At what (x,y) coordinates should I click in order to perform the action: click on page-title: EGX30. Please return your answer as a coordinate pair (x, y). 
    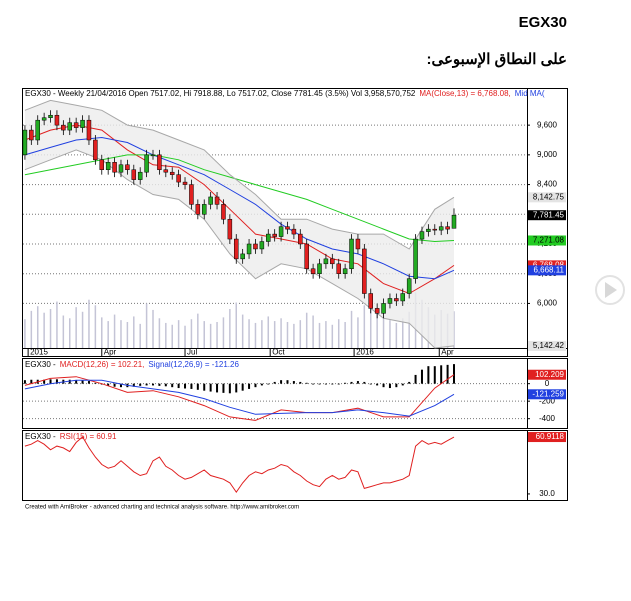
    Looking at the image, I should click on (542, 22).